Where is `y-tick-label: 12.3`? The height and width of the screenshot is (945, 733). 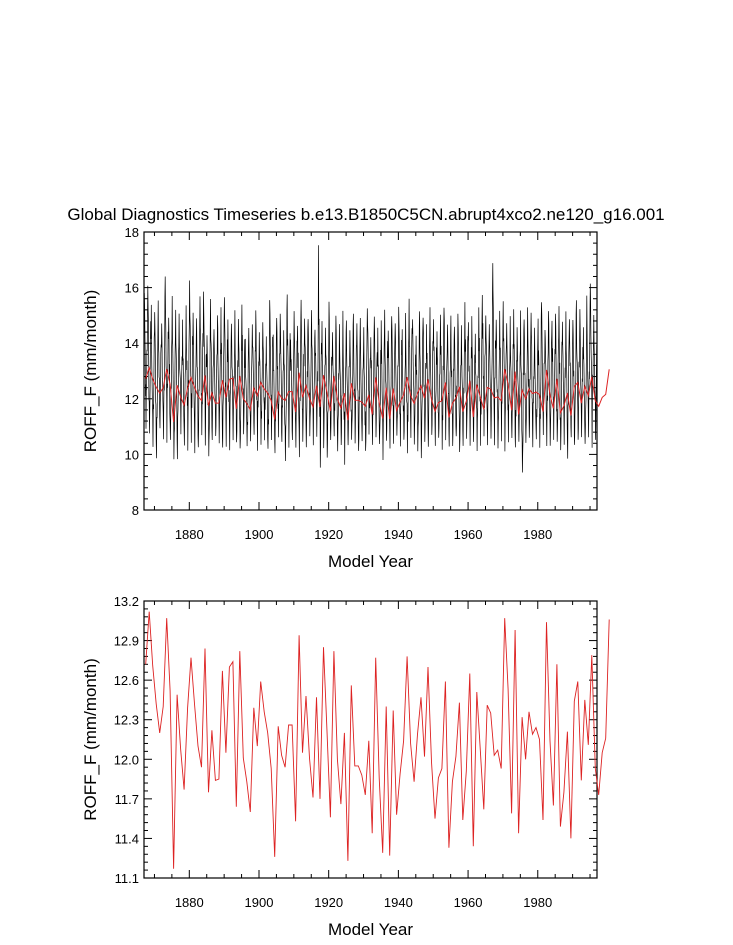
y-tick-label: 12.3 is located at coordinates (126, 720).